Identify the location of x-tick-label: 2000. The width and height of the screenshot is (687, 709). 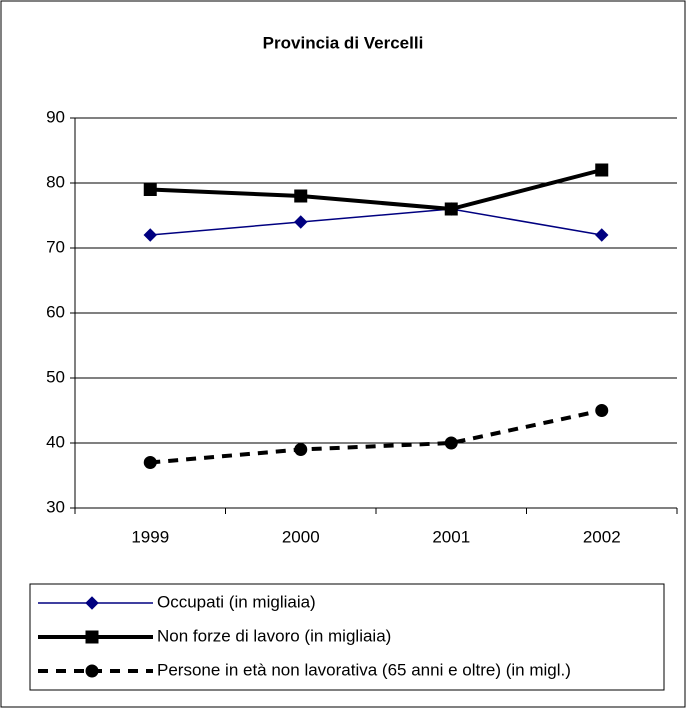
(301, 536).